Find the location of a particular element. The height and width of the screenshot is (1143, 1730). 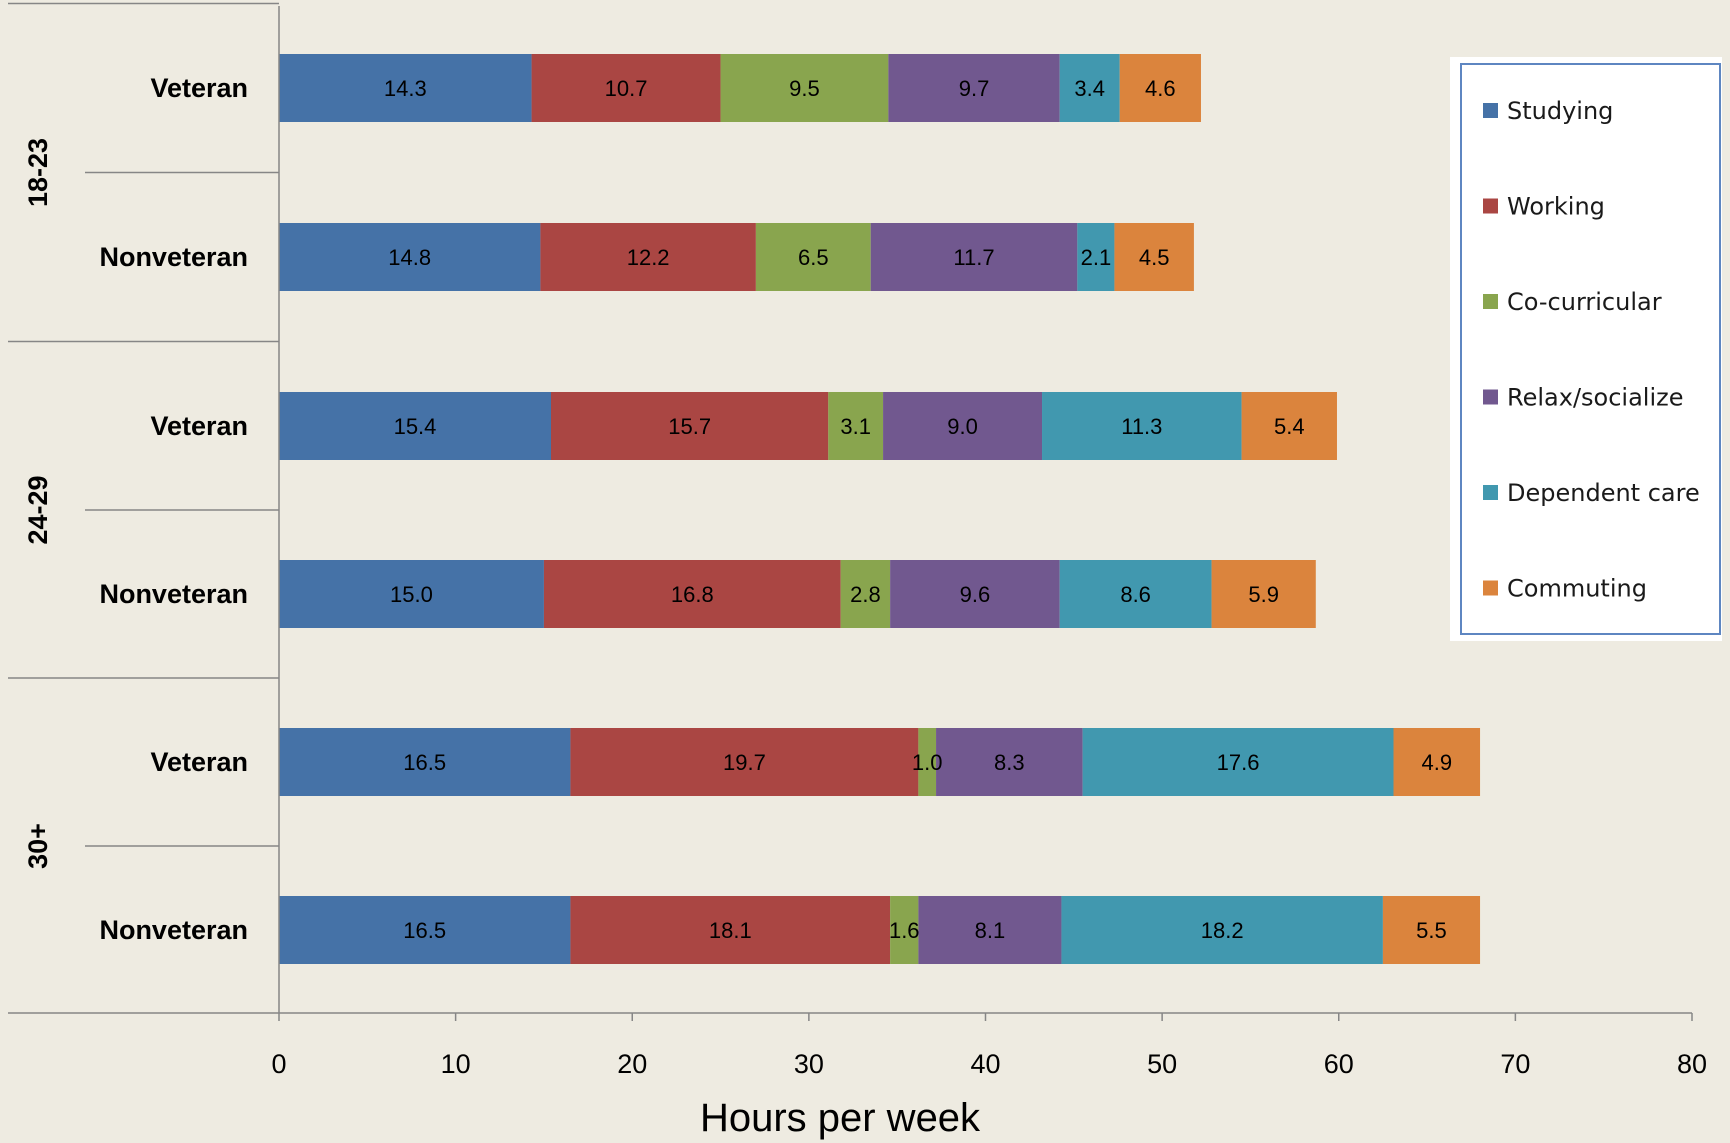

data-label: 8.6 is located at coordinates (1135, 594).